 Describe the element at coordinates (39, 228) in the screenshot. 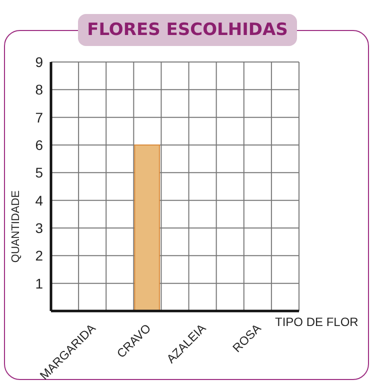

I see `y-tick-label: 3` at that location.